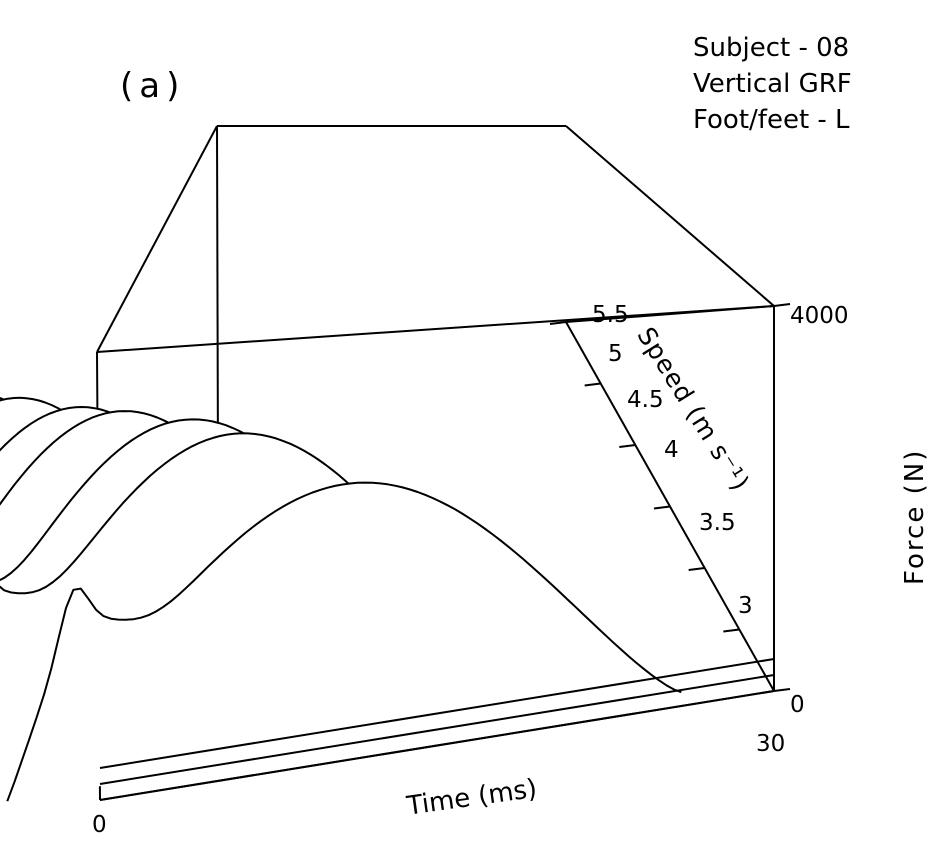 Image resolution: width=935 pixels, height=866 pixels. I want to click on force-tick-mark-max, so click(782, 305).